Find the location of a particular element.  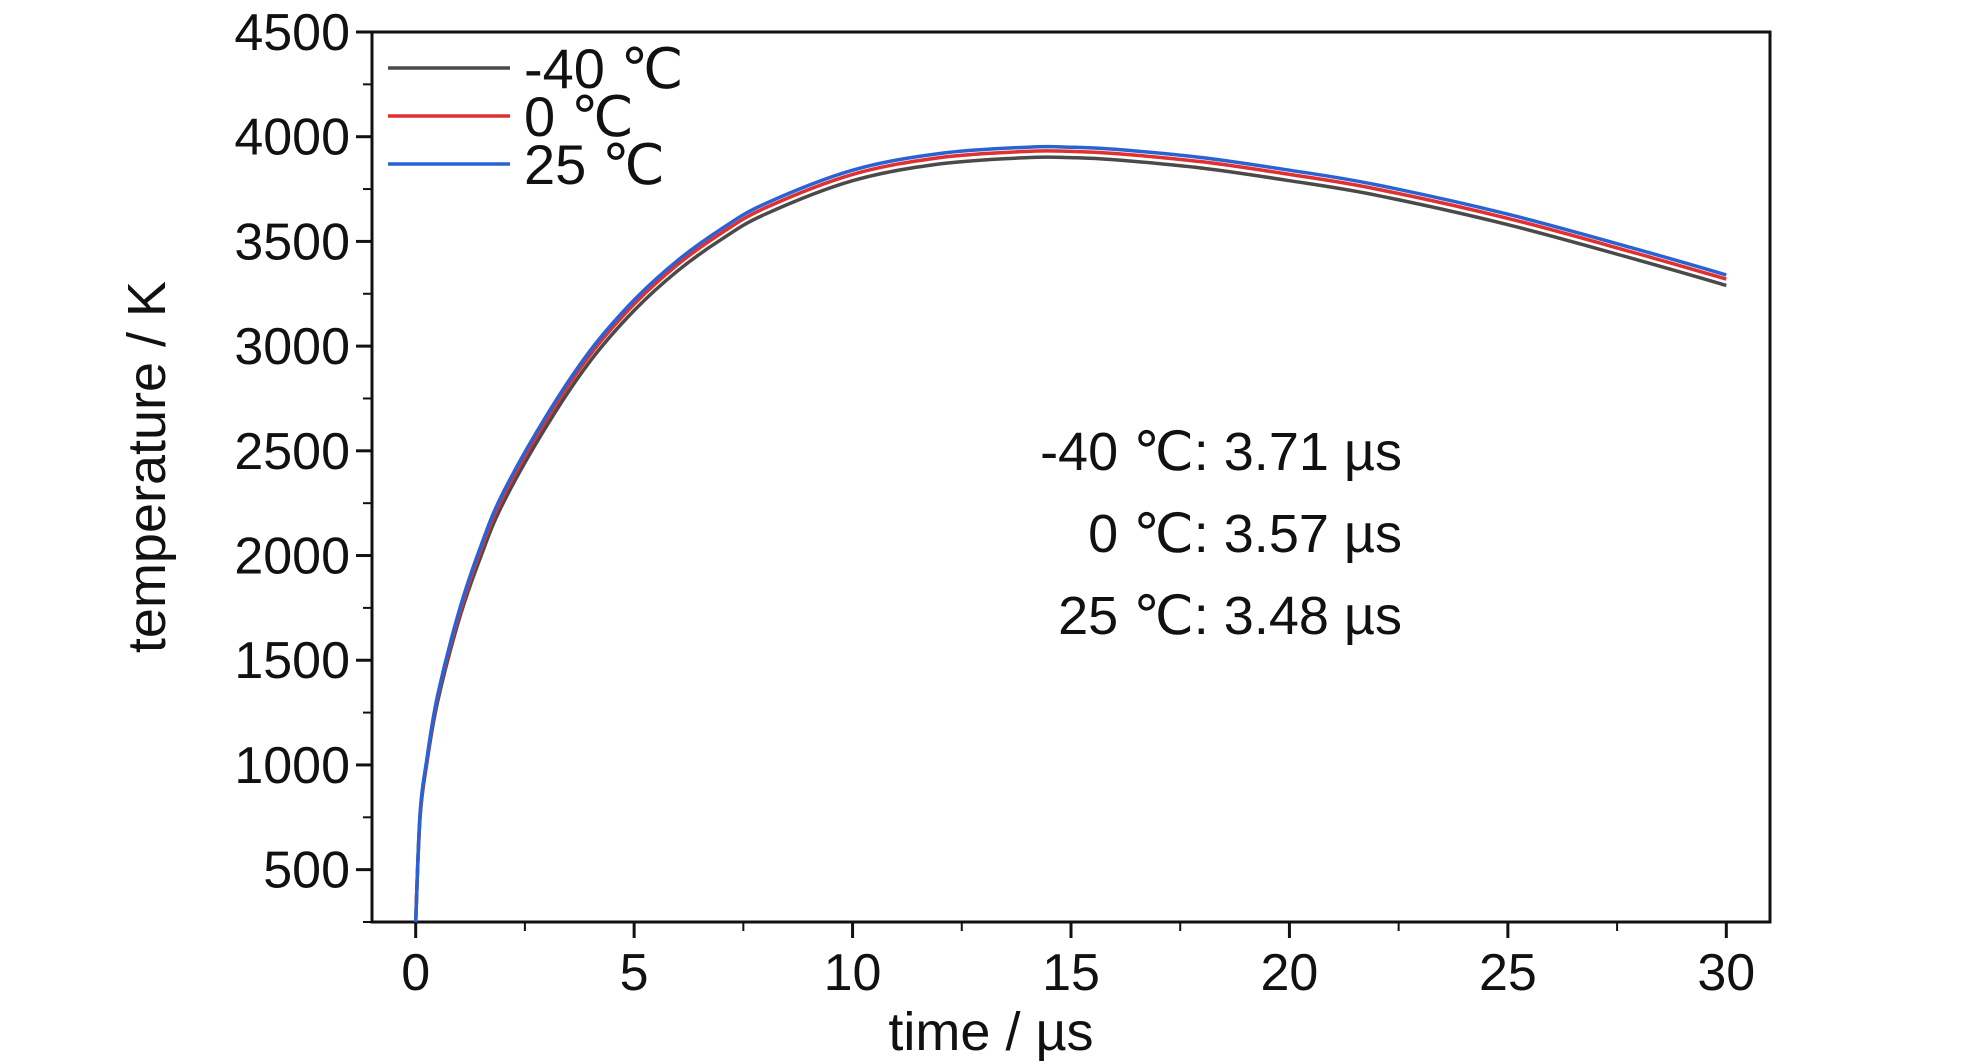

x-tick-label: 15 is located at coordinates (1071, 973).